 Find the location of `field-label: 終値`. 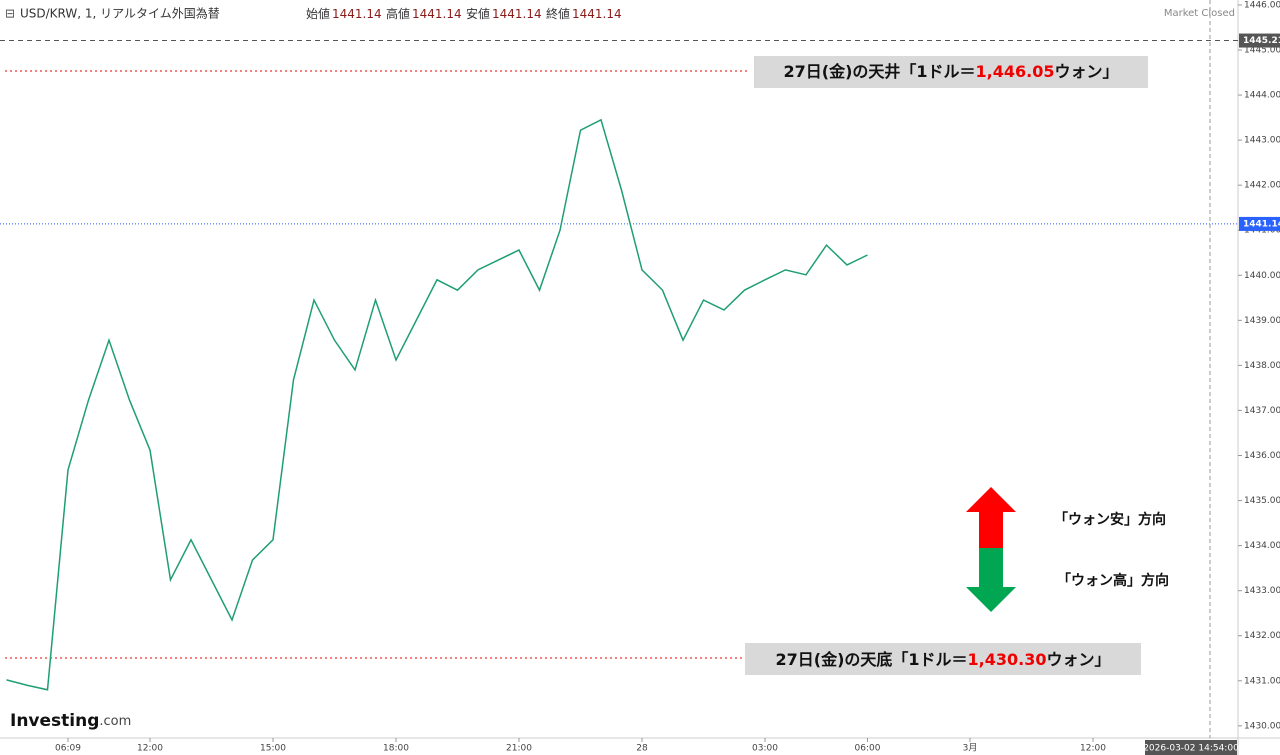

field-label: 終値 is located at coordinates (558, 13).